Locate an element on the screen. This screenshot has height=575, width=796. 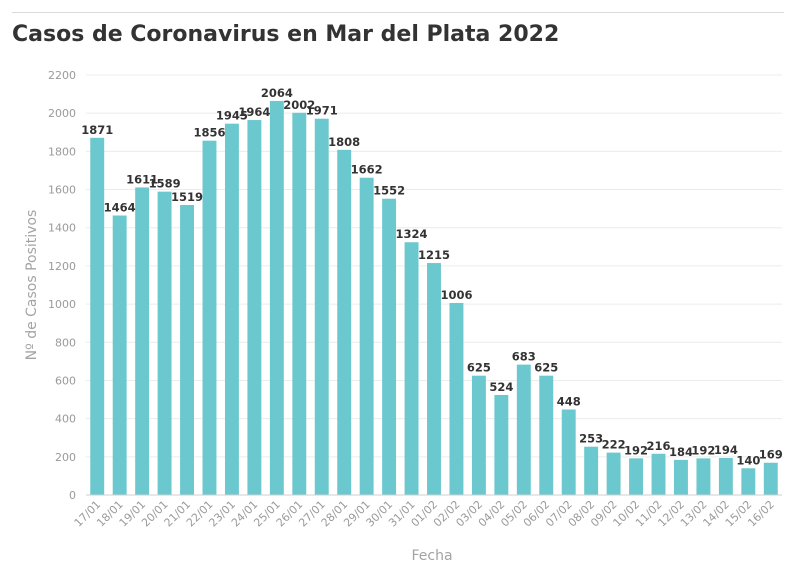
data-label: 2064 is located at coordinates (277, 93).